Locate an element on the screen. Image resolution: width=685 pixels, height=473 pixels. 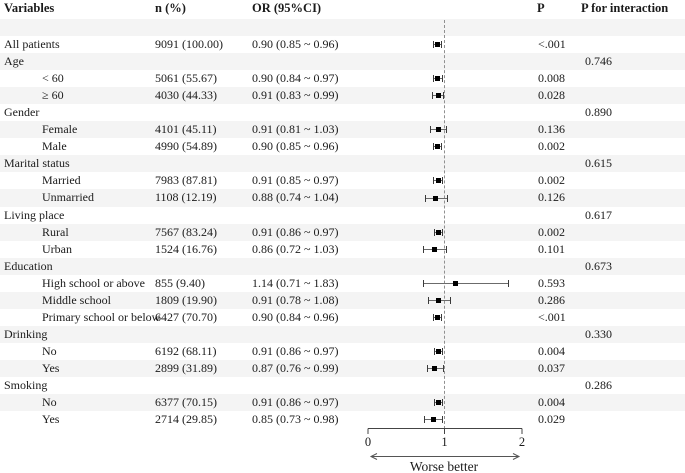
p-interaction-value: 0.746 is located at coordinates (598, 61).